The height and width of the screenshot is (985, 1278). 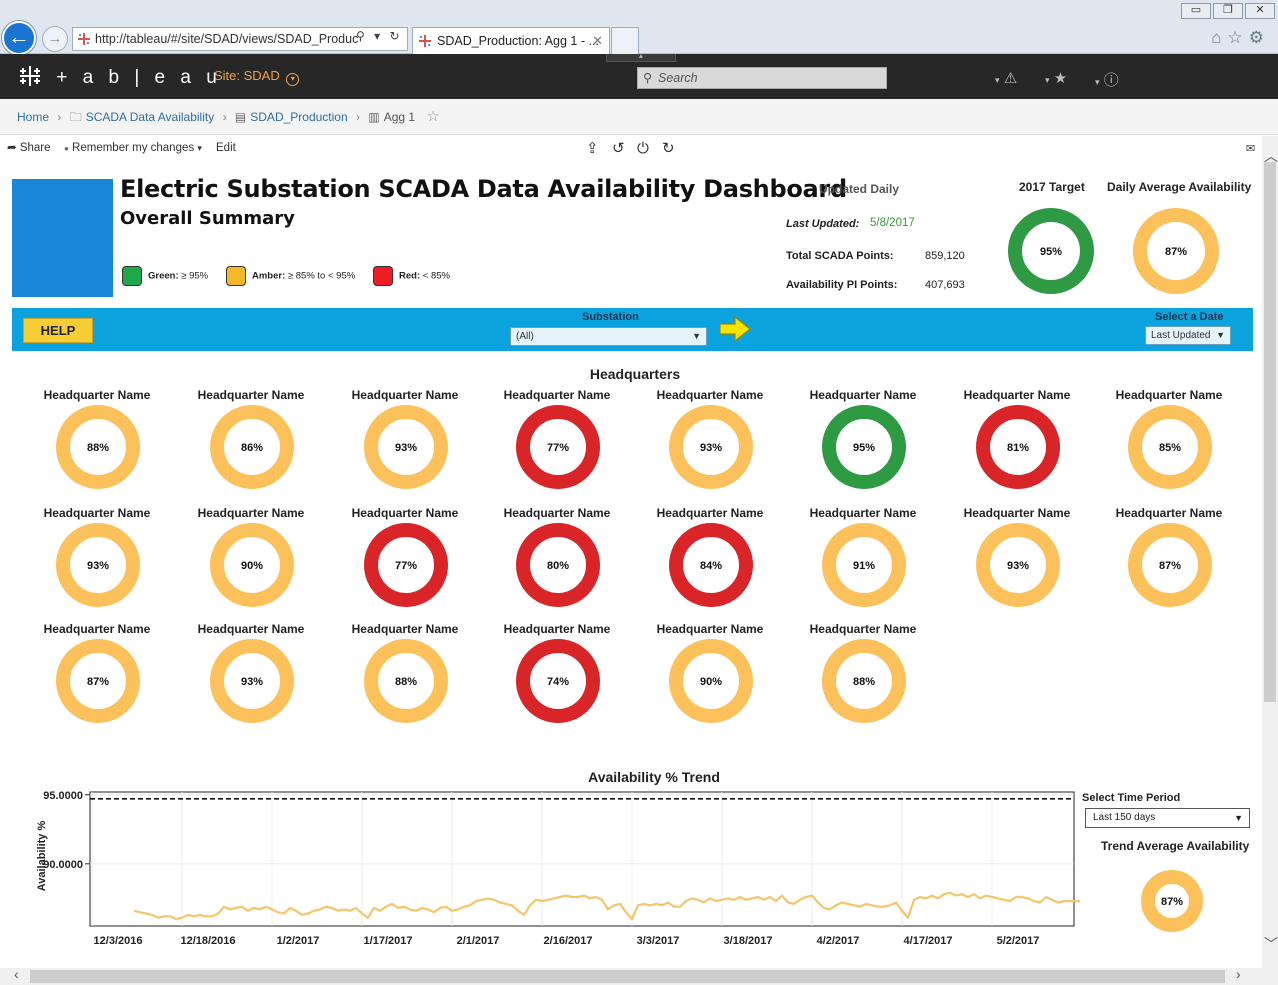 I want to click on info-menu: ▾ ⓘ, so click(x=1107, y=80).